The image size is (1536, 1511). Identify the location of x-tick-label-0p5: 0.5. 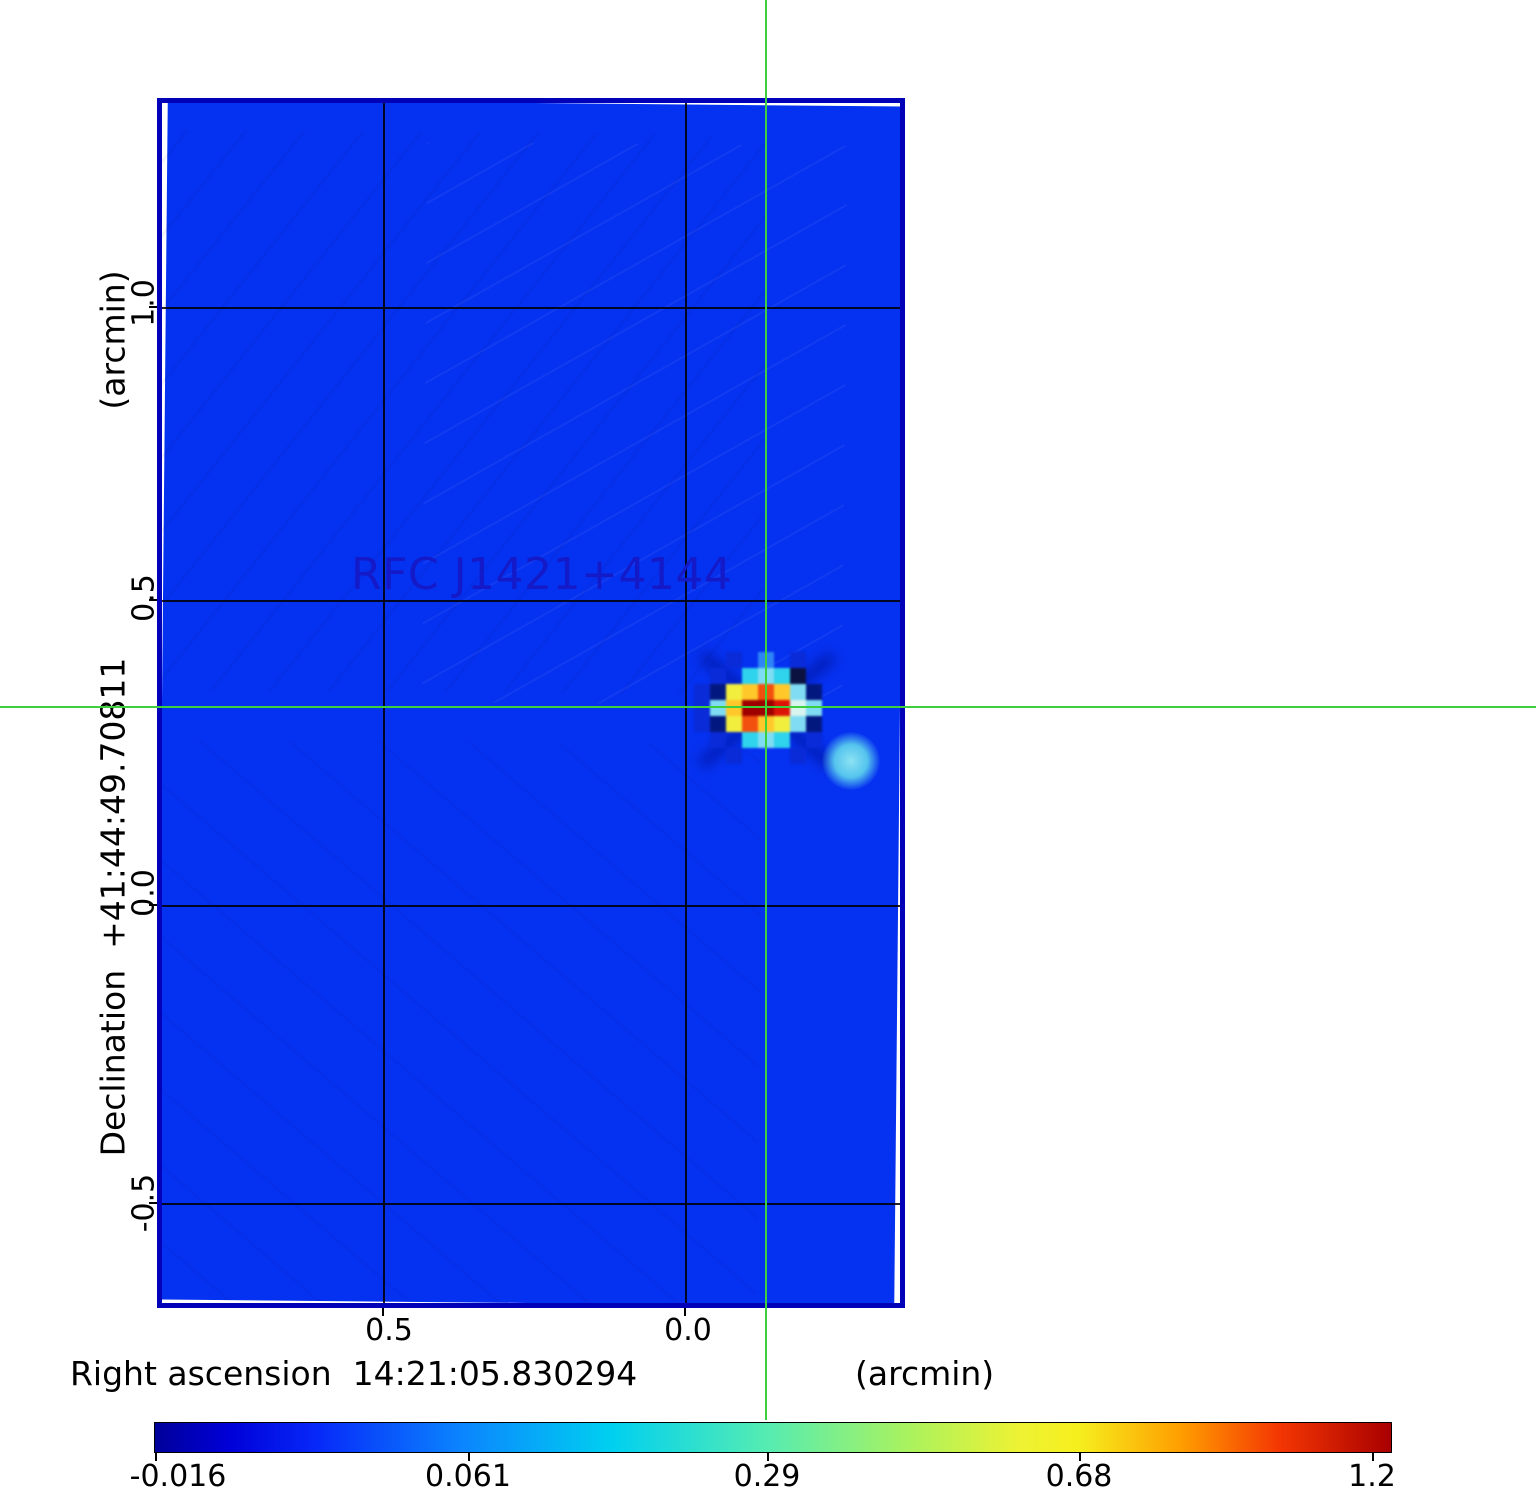
(389, 1330).